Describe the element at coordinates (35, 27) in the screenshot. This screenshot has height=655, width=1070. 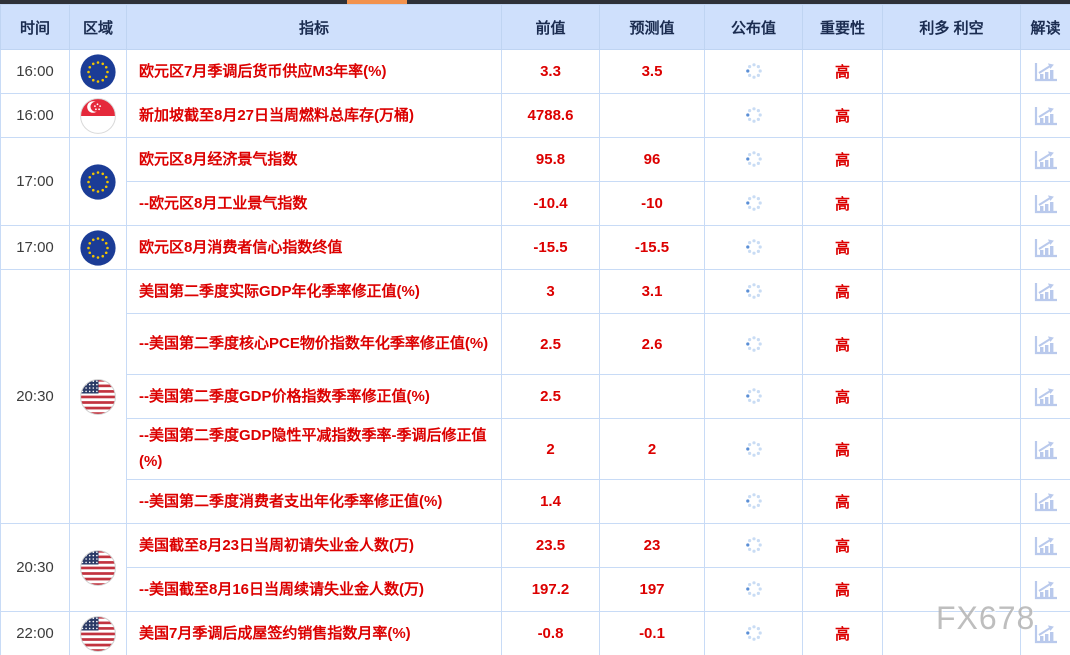
I see `column-header-time: 时间` at that location.